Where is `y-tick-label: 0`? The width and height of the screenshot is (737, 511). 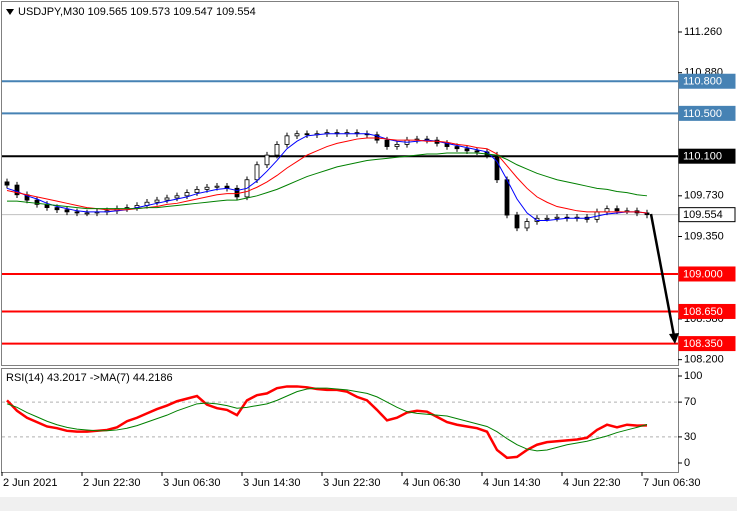 y-tick-label: 0 is located at coordinates (687, 463).